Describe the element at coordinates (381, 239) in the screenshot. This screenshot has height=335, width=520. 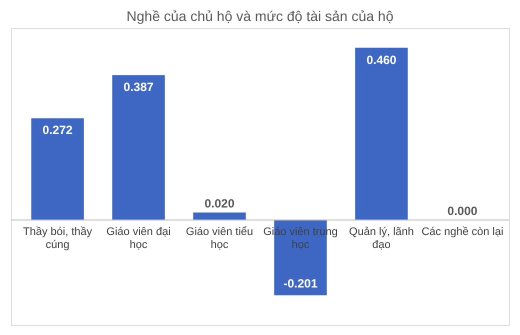
I see `x-tick-label: Quản lý, lãnh đạo` at that location.